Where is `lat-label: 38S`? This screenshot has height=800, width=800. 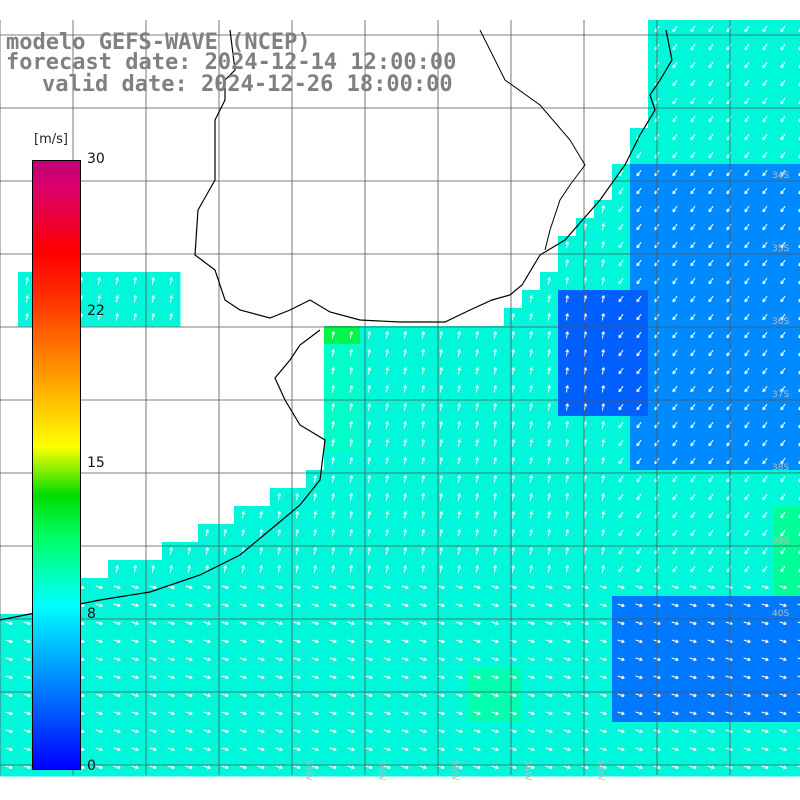
lat-label: 38S is located at coordinates (780, 468).